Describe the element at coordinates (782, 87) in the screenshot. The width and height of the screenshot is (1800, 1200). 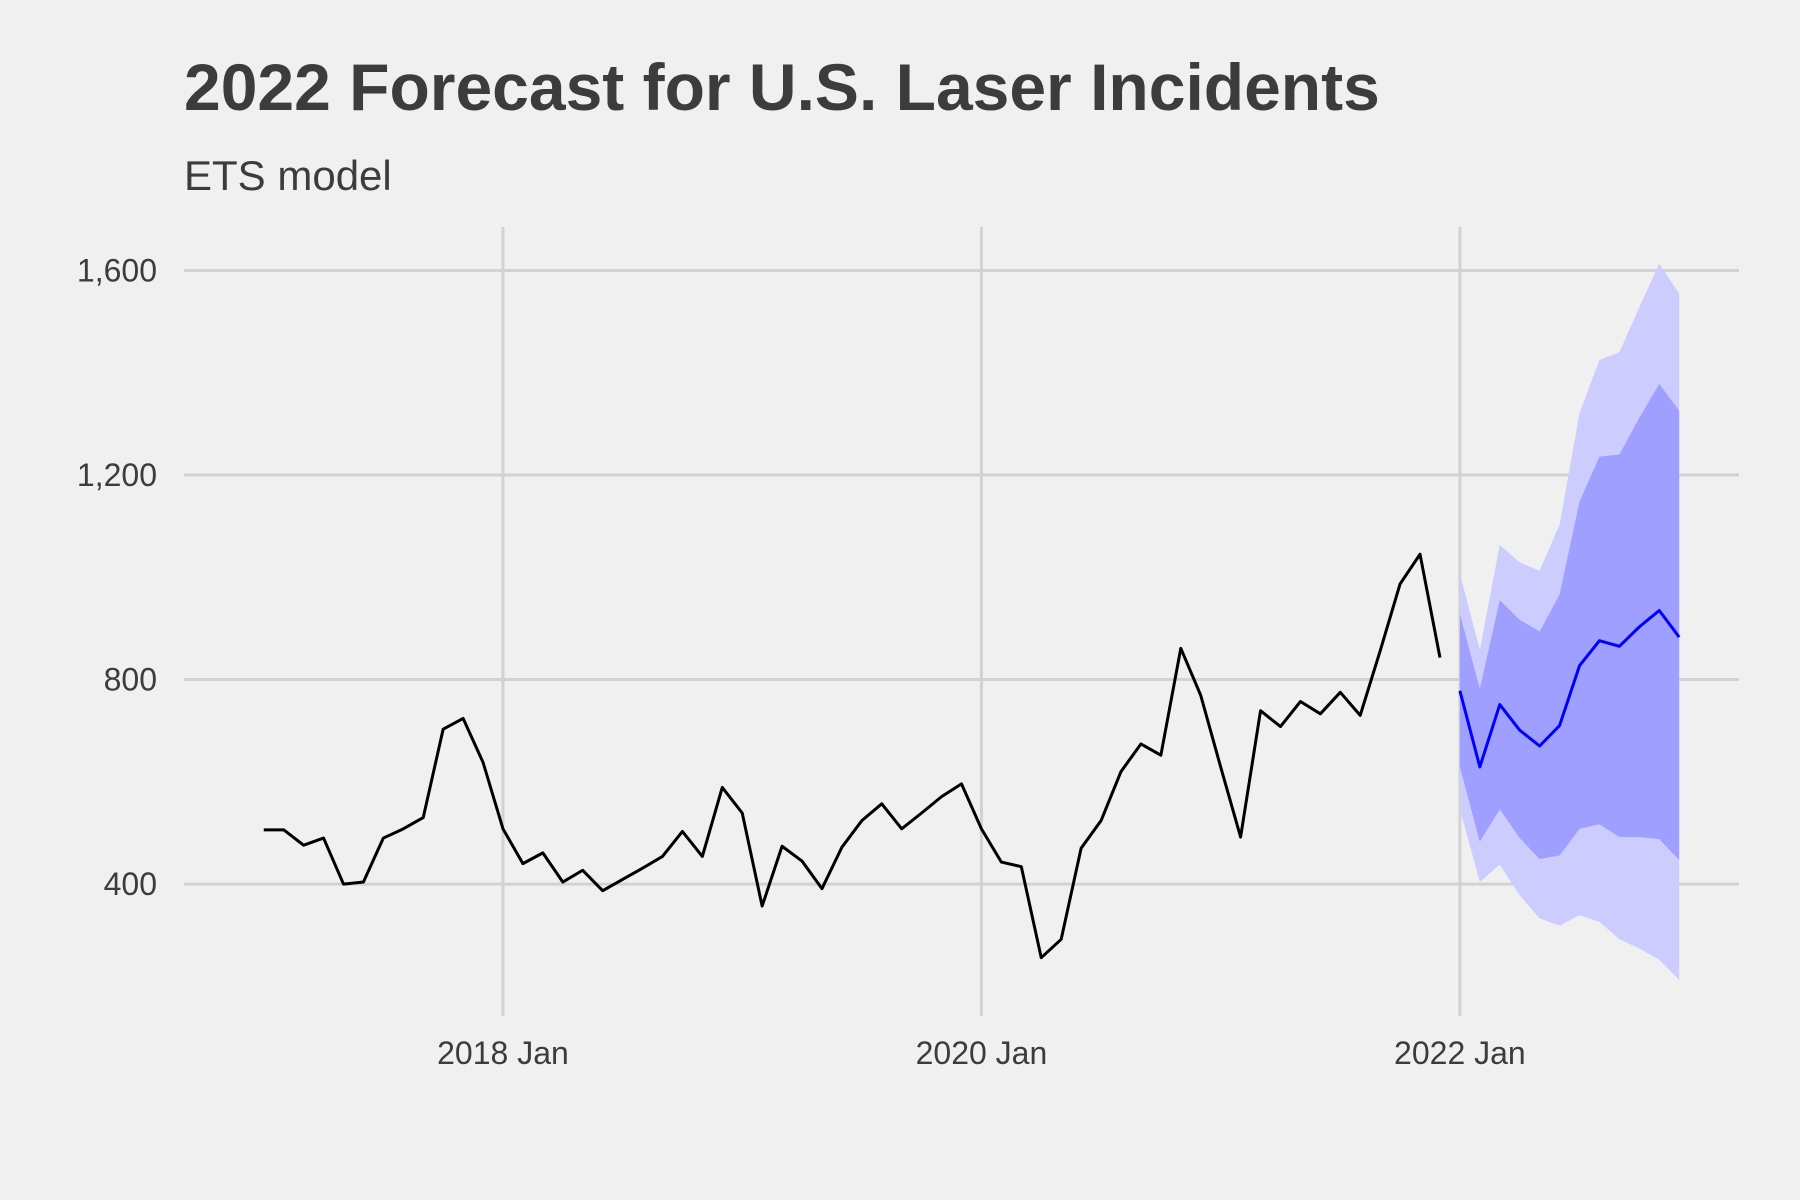
I see `chart-title: 2022 Forecast for U.S. Laser Incidents` at that location.